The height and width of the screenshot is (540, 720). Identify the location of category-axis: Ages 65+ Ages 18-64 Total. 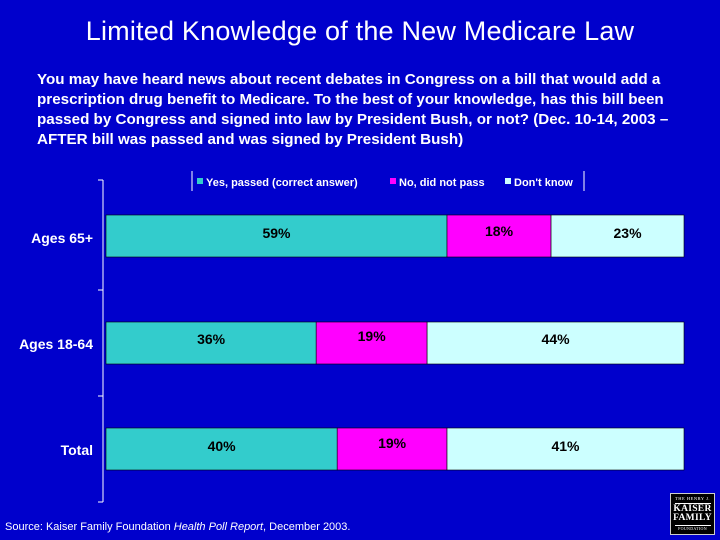
(61, 341).